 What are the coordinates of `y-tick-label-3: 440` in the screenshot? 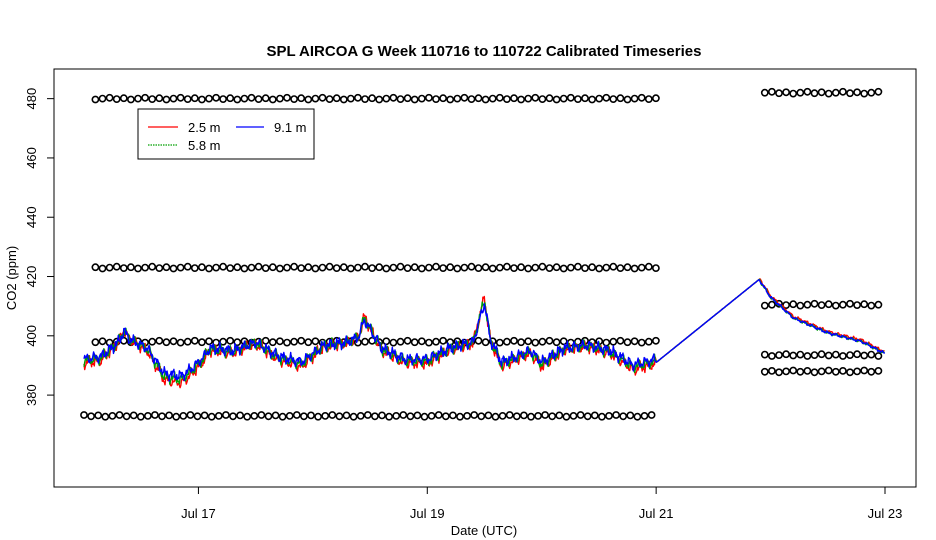 It's located at (31, 217).